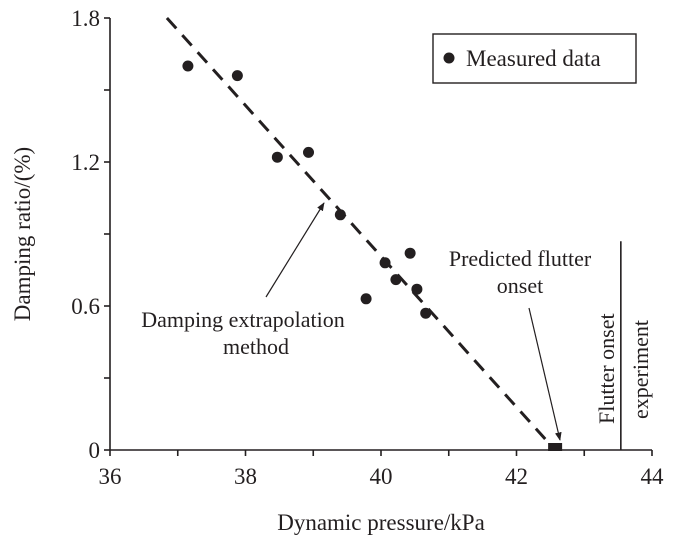  I want to click on annotation-text: Damping extrapolation, so click(242, 319).